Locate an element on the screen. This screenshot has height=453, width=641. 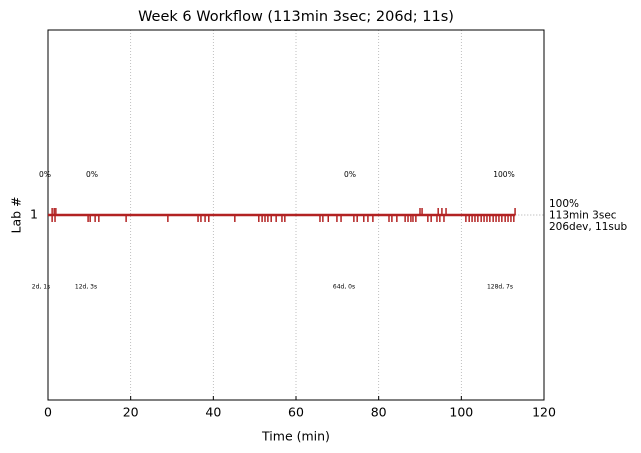
summary-label: 206dev, 11sub is located at coordinates (588, 227).